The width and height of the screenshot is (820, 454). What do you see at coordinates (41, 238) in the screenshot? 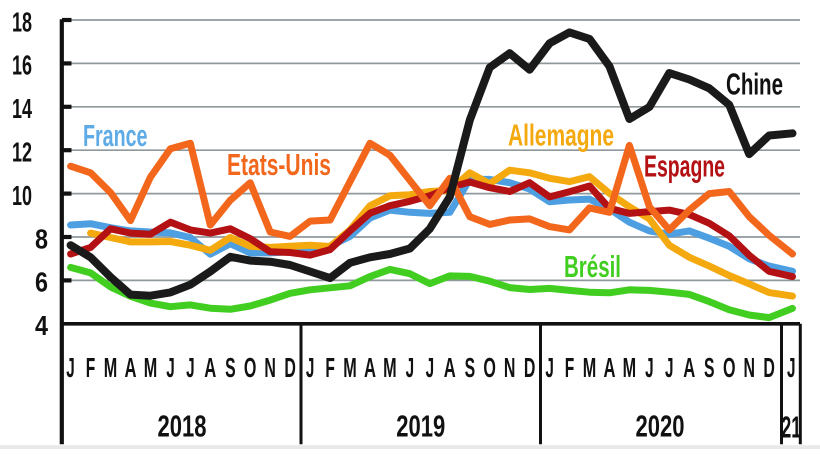
I see `svg-text: 8` at bounding box center [41, 238].